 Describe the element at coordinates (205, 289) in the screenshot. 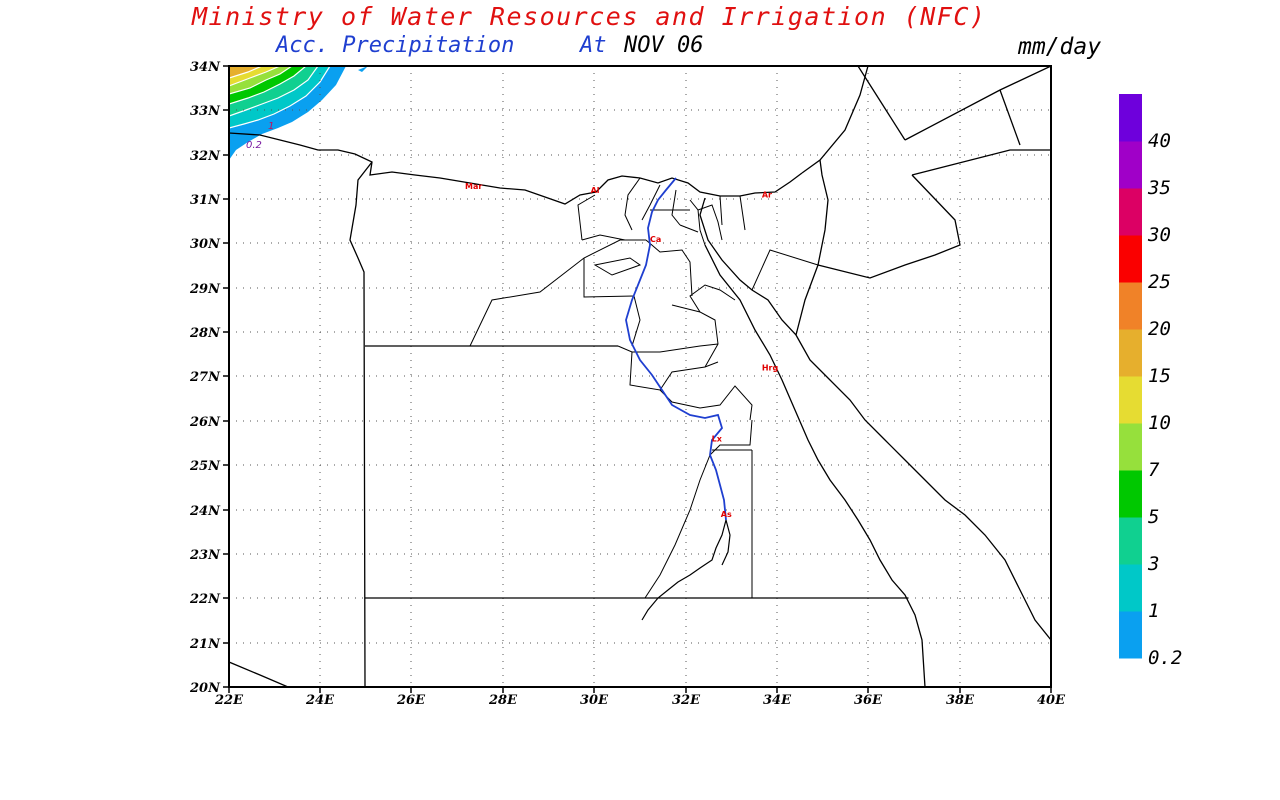

I see `lat-tick-label: 29N` at that location.